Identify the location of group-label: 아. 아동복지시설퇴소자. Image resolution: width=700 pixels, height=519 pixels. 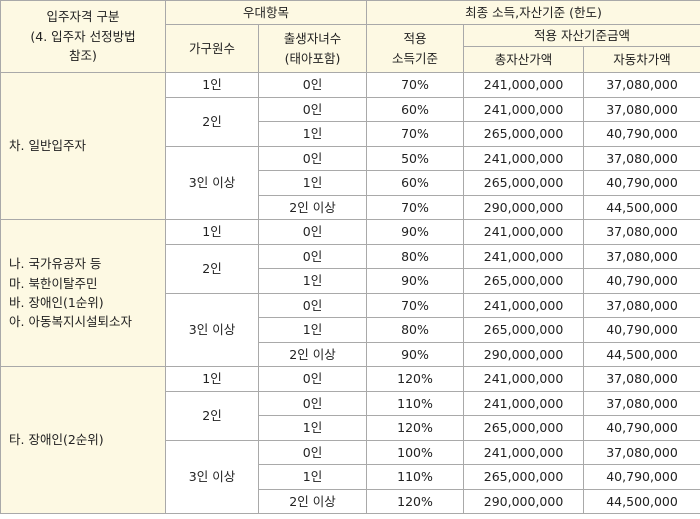
(70, 322).